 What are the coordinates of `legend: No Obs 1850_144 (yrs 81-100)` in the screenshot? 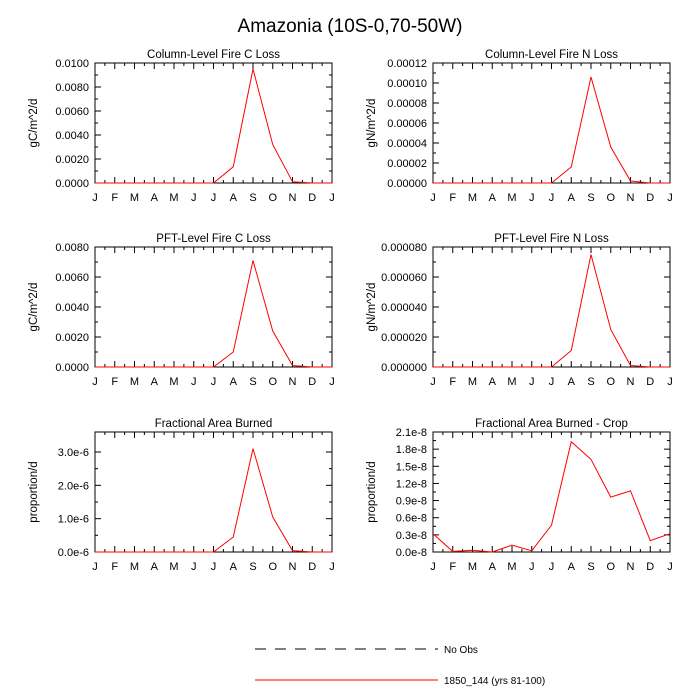 It's located at (400, 666).